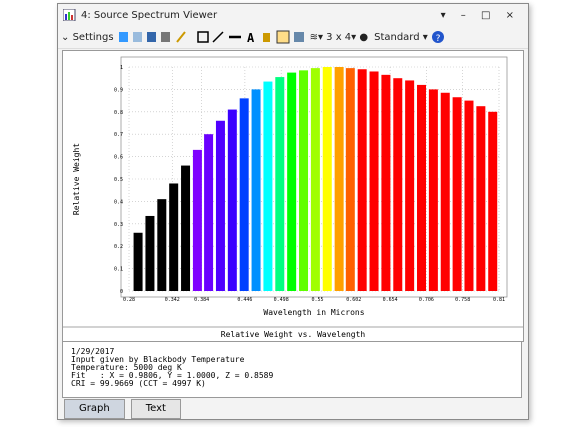 The width and height of the screenshot is (577, 427). I want to click on layout-label: 3 x 4, so click(339, 37).